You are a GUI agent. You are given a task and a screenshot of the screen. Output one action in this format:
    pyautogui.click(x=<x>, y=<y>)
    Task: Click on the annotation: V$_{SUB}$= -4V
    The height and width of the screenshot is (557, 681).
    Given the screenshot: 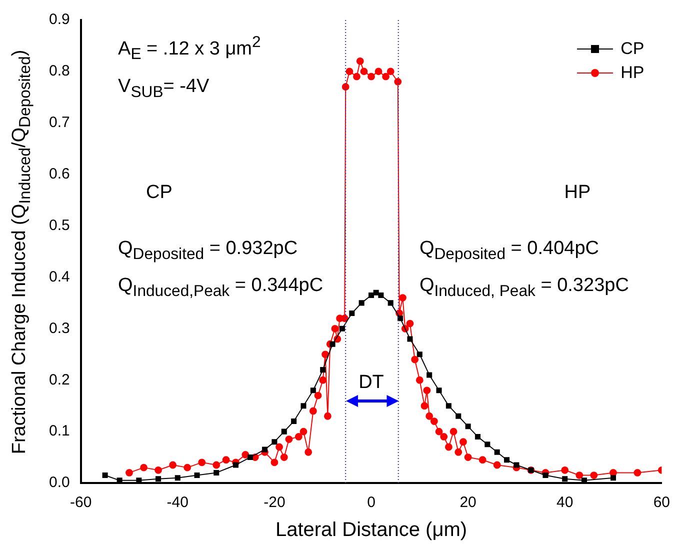 What is the action you would take?
    pyautogui.click(x=164, y=89)
    